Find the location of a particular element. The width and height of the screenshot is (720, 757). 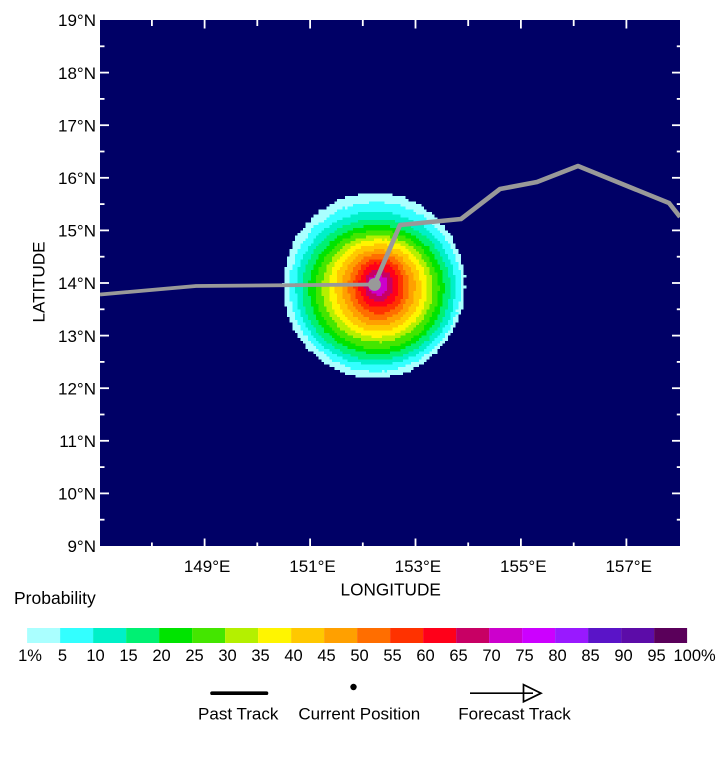

svg-text: 17°N is located at coordinates (77, 125).